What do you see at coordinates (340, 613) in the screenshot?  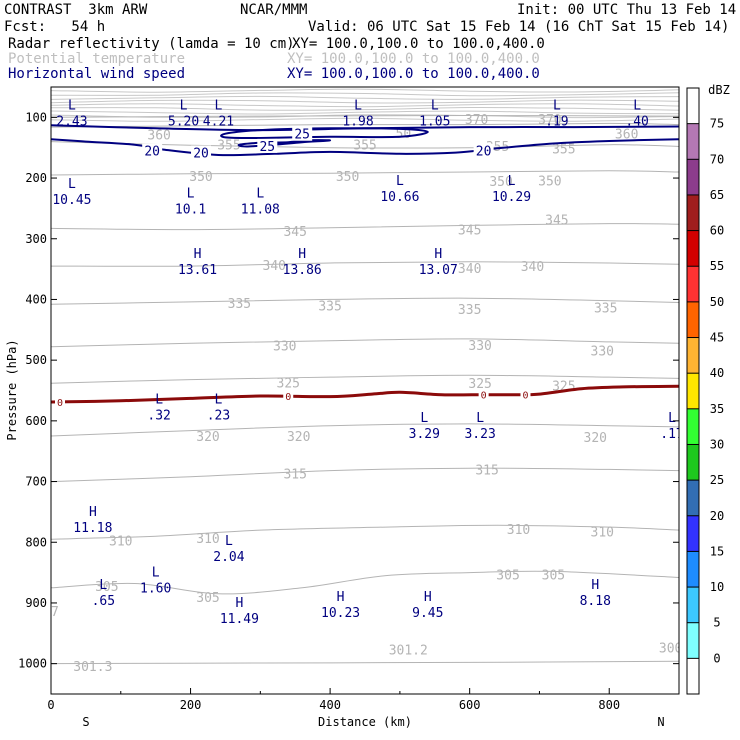 I see `extremum-value: 10.23` at bounding box center [340, 613].